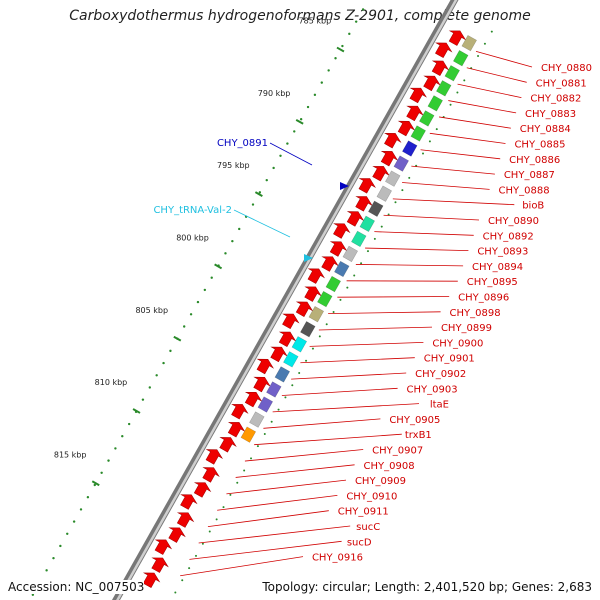 The width and height of the screenshot is (600, 600). Describe the element at coordinates (475, 313) in the screenshot. I see `gene-label: CHY_0898` at that location.